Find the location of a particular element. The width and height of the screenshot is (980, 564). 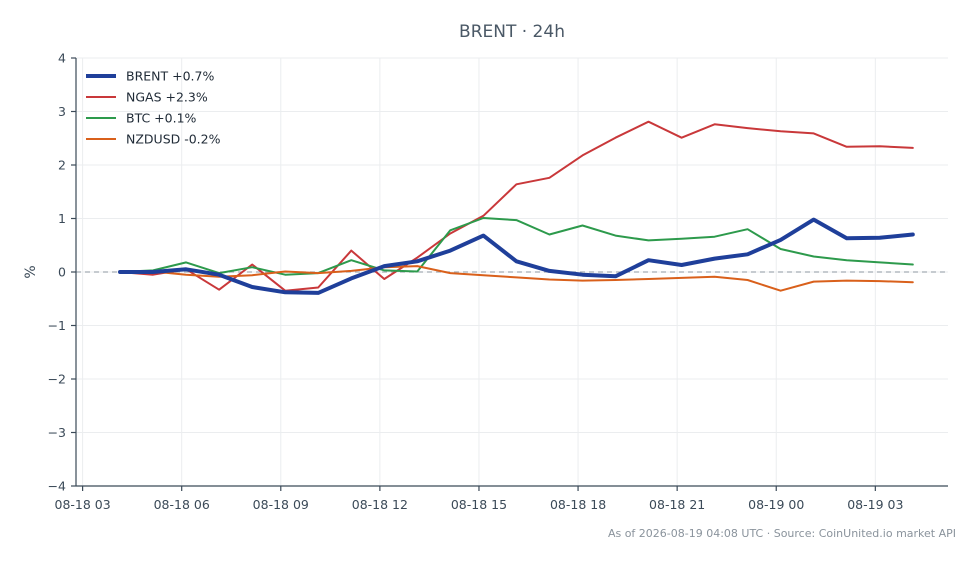

legend-label-nzdusd: NZDUSD -0.2% is located at coordinates (173, 139).